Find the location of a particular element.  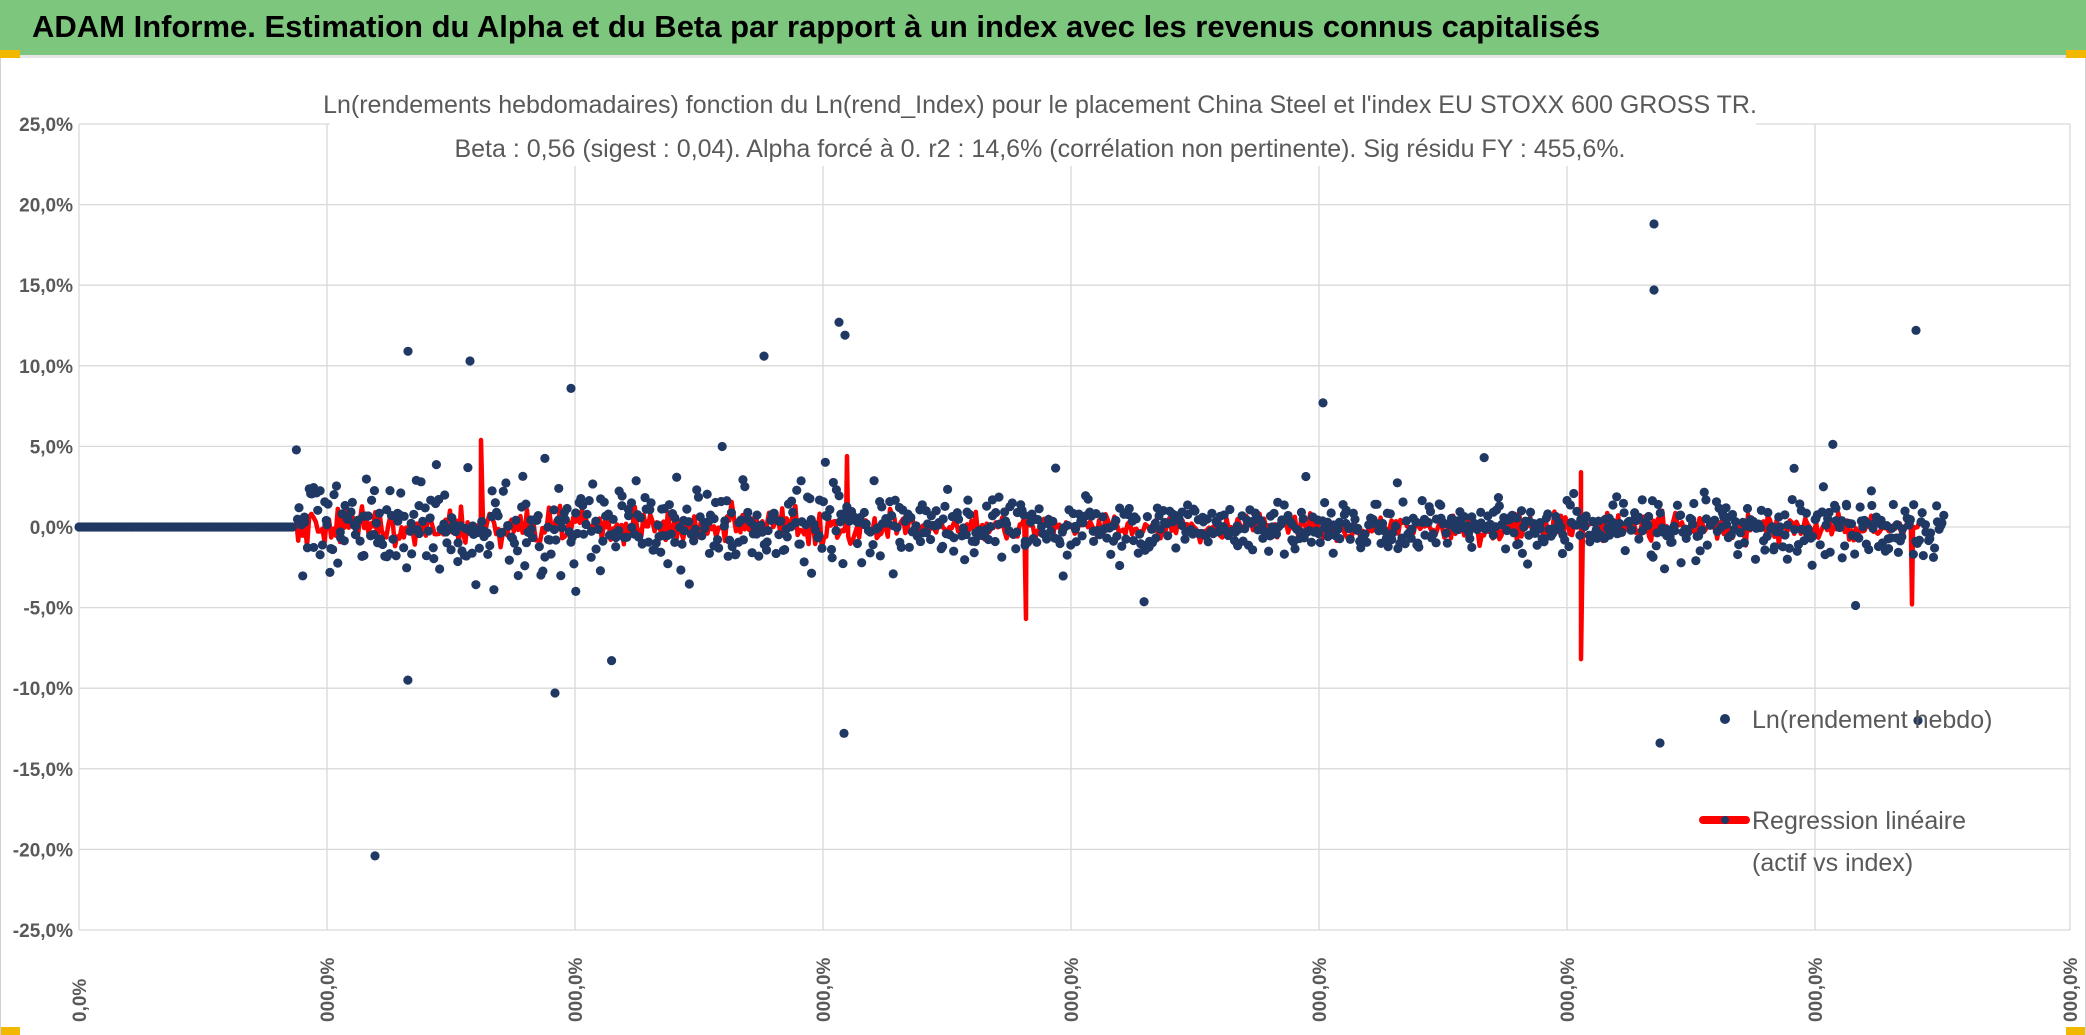

legend-marker-regression-dot is located at coordinates (1725, 820).